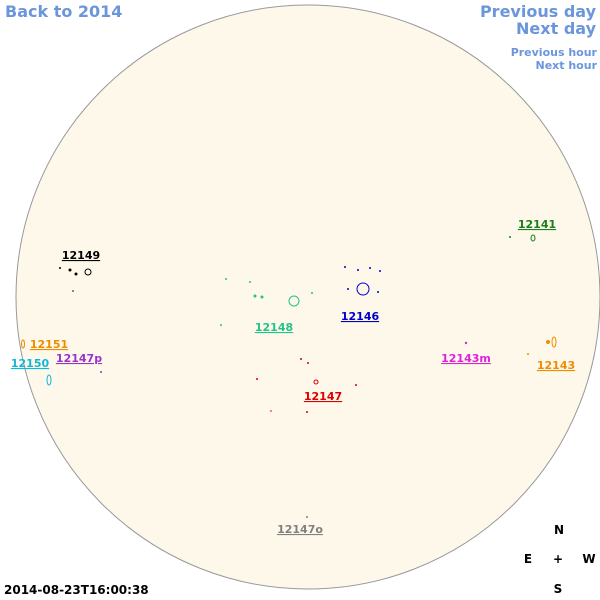 This screenshot has width=600, height=600. I want to click on previous-day-link: Previous day, so click(538, 11).